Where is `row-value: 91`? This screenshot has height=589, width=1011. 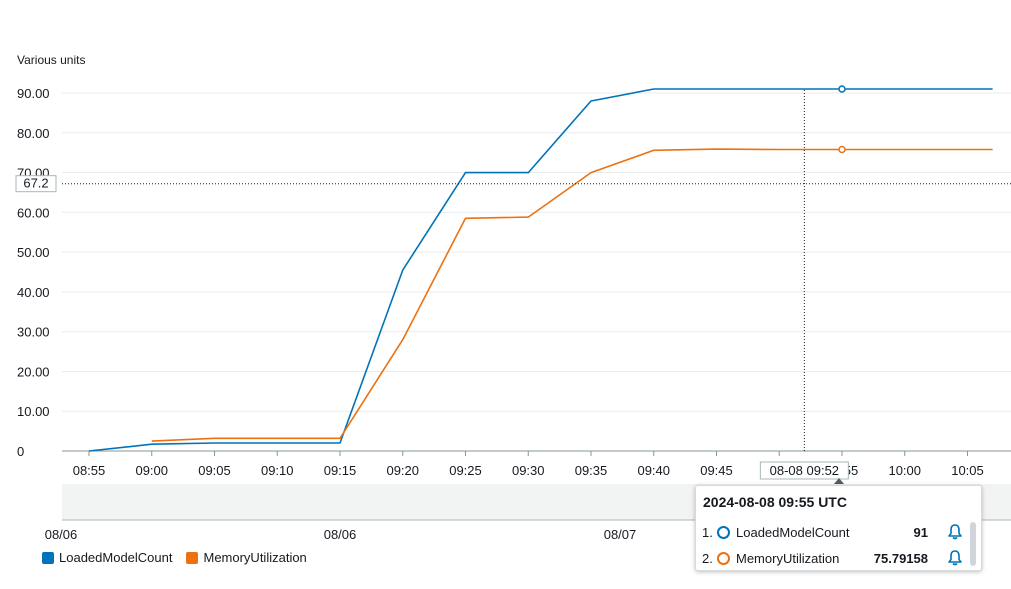 row-value: 91 is located at coordinates (920, 532).